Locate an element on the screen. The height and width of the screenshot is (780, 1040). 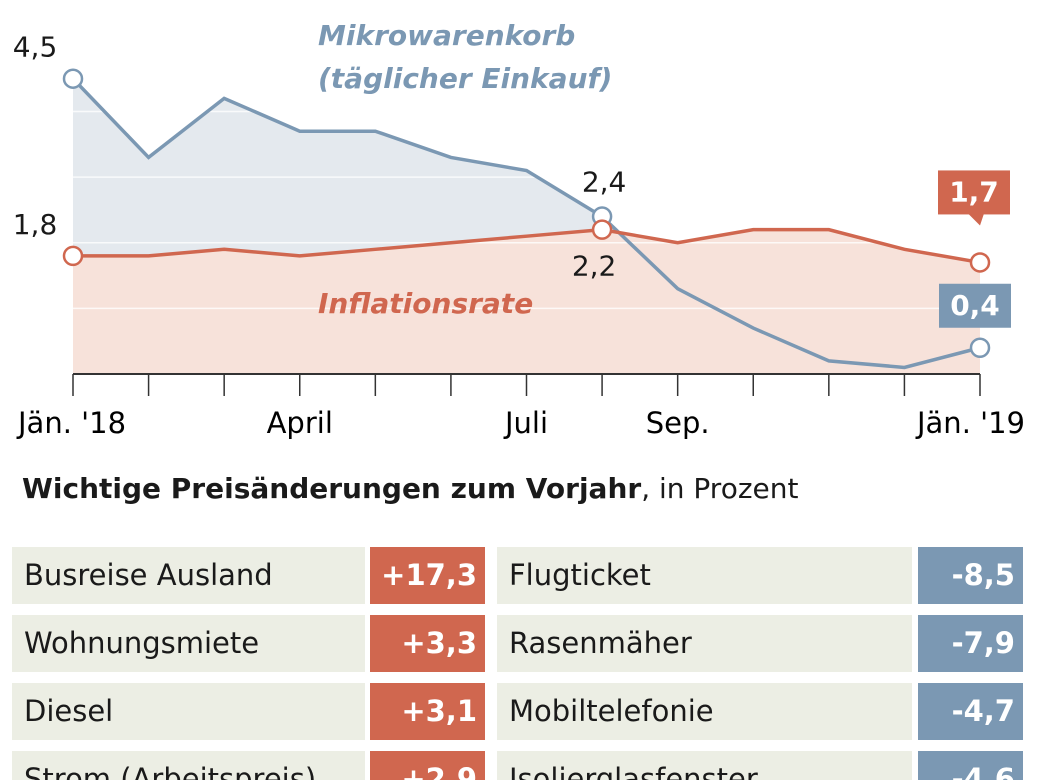
item-name: Mobiltelefonie is located at coordinates (704, 711).